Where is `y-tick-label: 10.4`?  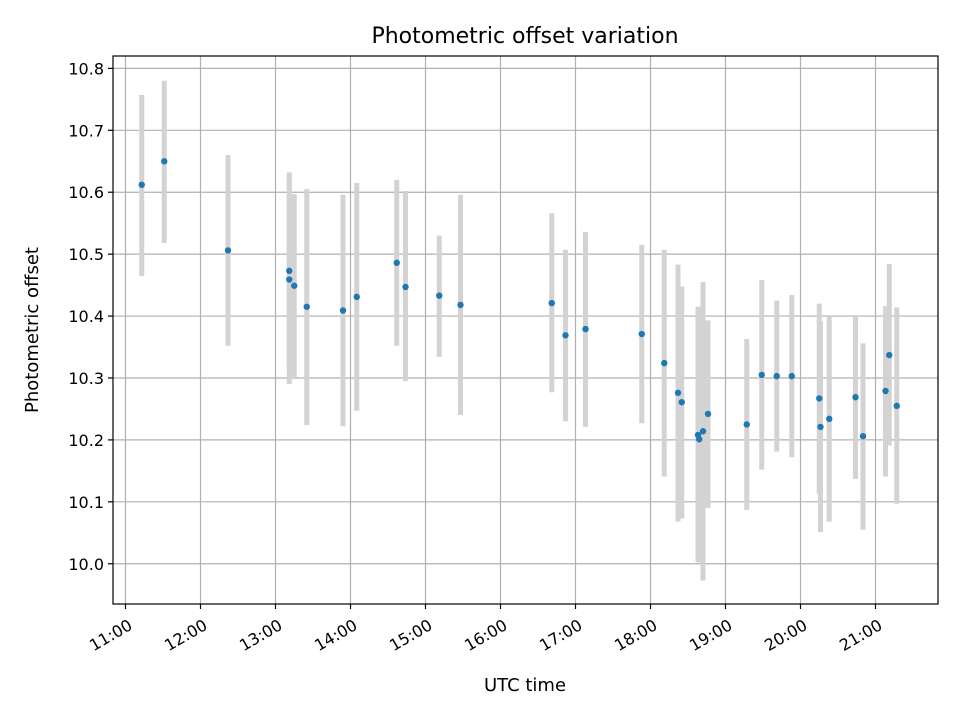
y-tick-label: 10.4 is located at coordinates (86, 316).